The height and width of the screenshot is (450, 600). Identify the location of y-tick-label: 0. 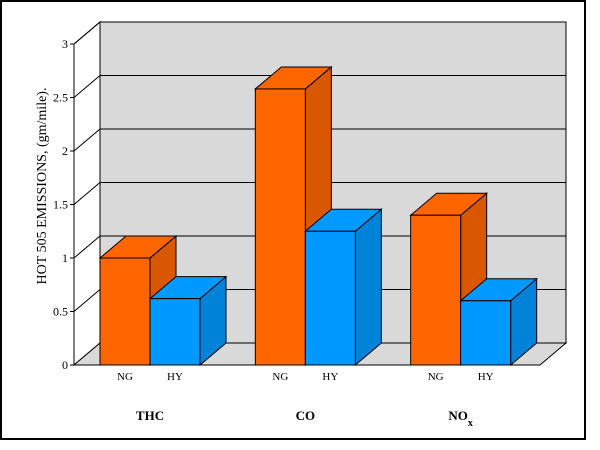
(65, 365).